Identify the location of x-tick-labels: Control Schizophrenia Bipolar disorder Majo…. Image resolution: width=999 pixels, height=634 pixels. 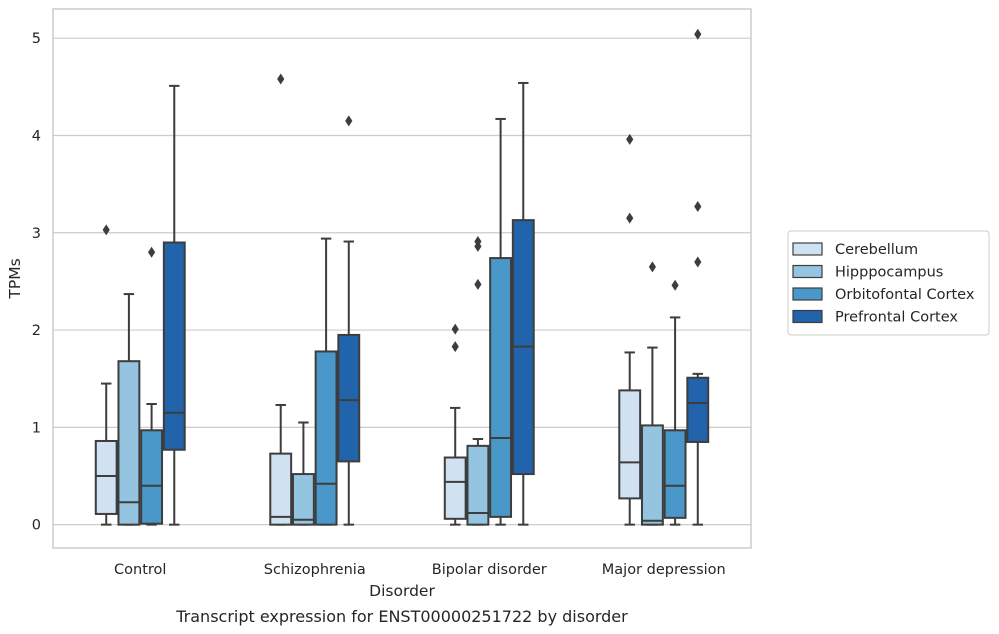
(420, 570).